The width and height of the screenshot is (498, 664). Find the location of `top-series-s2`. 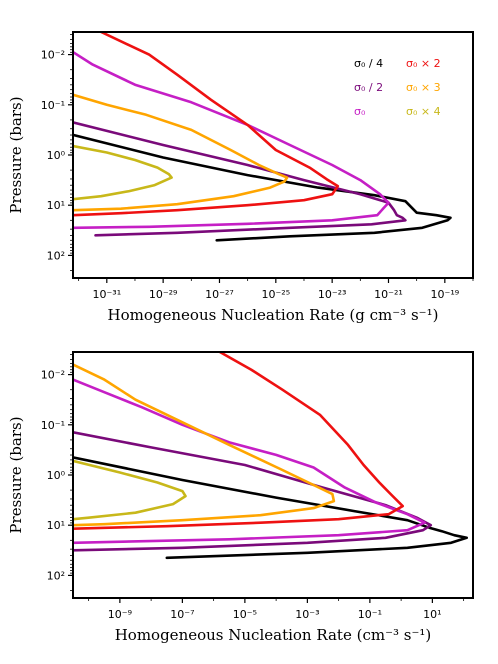

top-series-s2 is located at coordinates (240, 179).